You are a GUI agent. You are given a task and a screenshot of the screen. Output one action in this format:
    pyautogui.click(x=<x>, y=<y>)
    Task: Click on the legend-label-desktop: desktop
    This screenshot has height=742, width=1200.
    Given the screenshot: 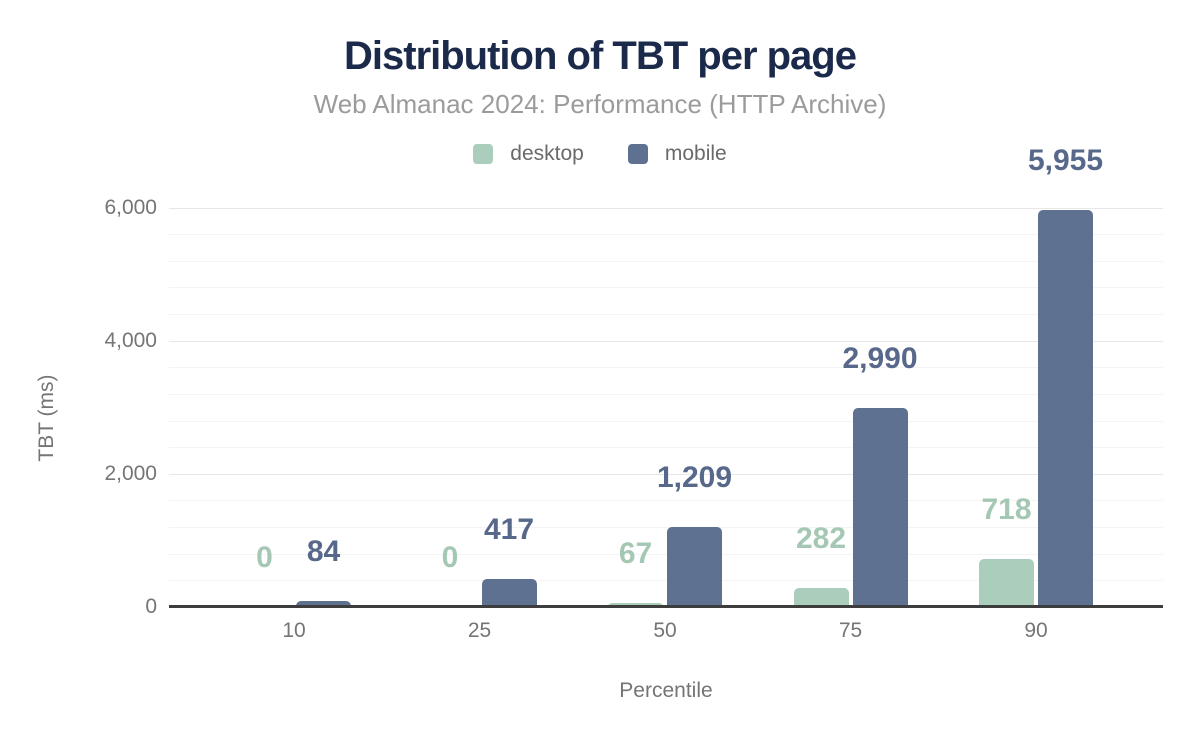 What is the action you would take?
    pyautogui.click(x=547, y=153)
    